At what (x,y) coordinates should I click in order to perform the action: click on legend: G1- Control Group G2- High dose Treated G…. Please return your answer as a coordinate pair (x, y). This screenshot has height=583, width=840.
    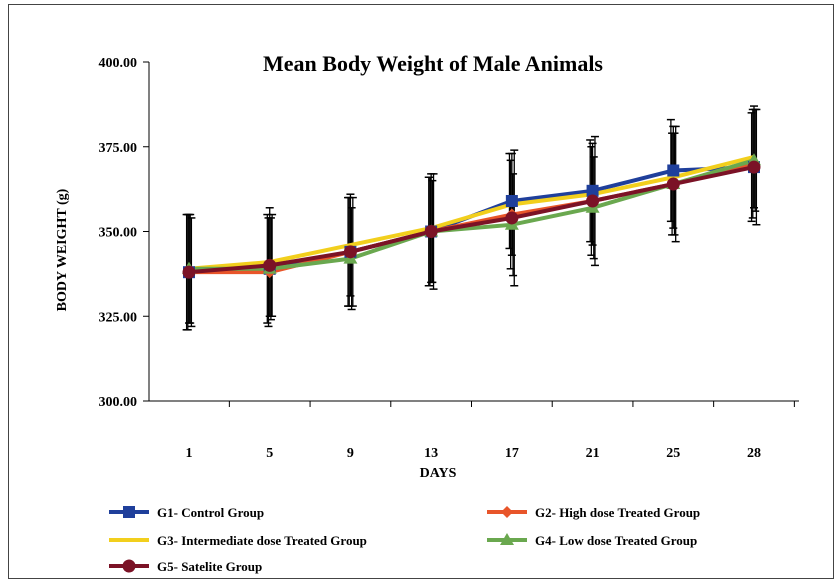
    Looking at the image, I should click on (404, 539).